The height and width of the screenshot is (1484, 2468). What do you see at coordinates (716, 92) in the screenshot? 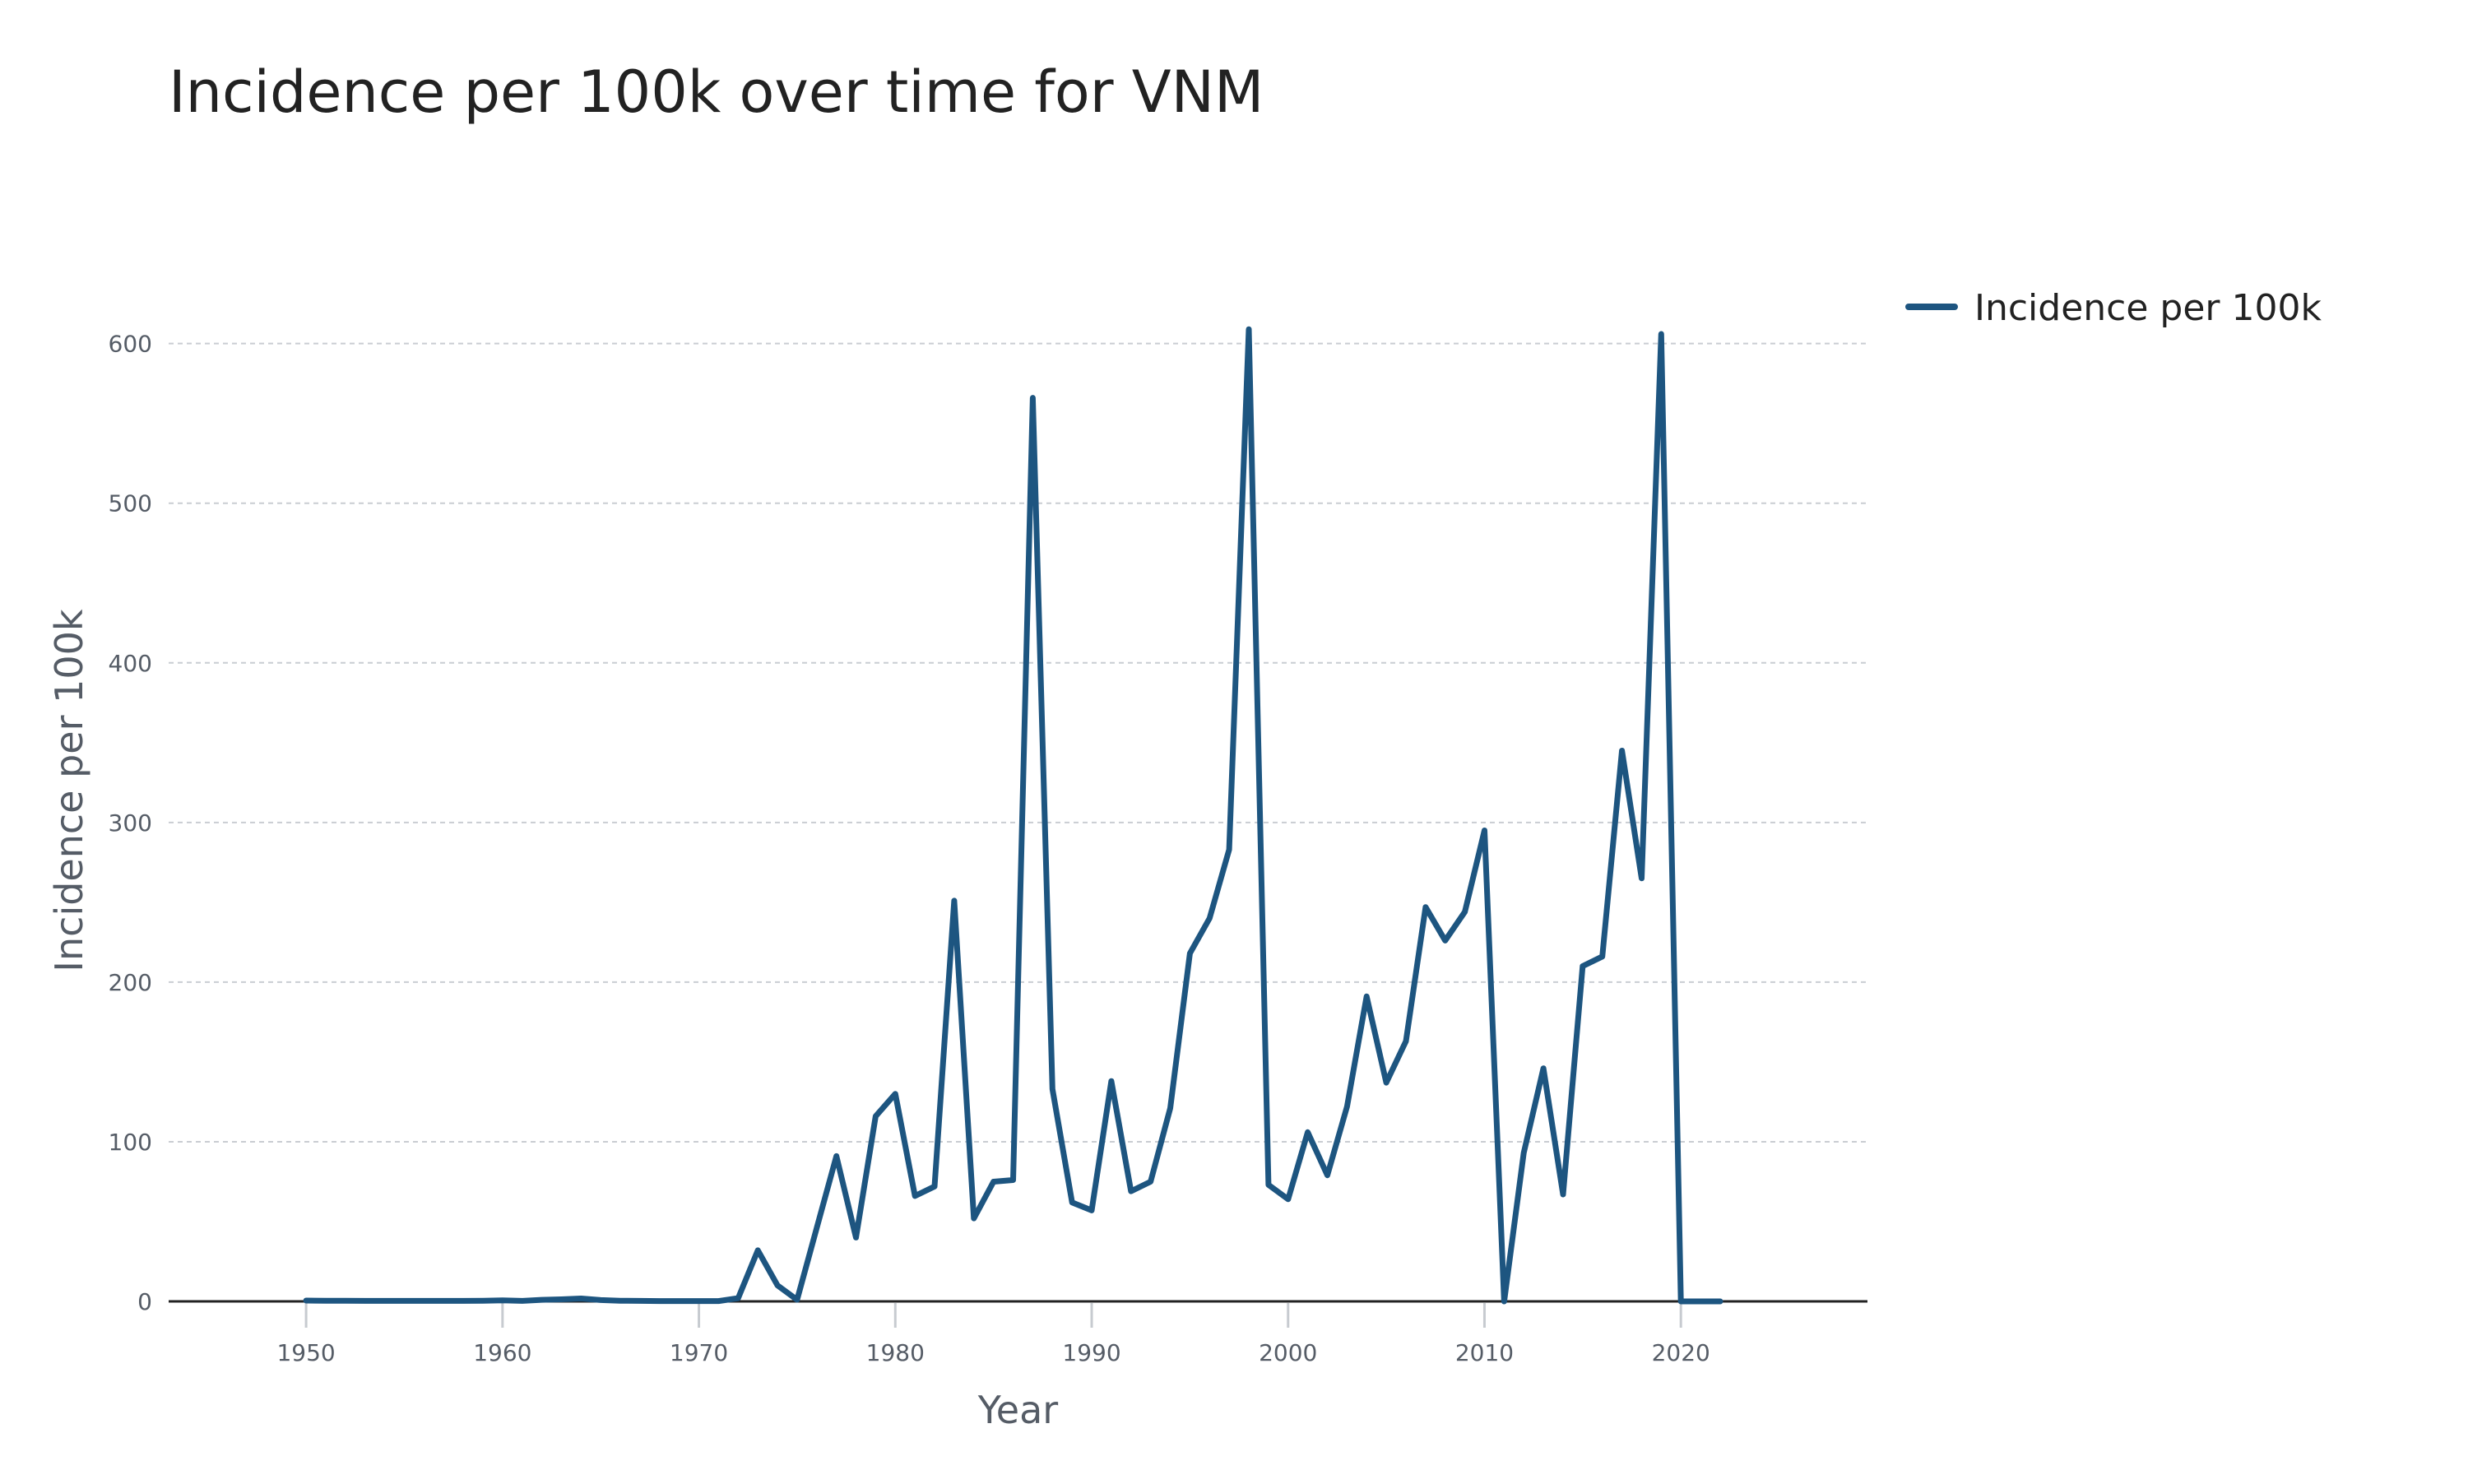
I see `chart-title: Incidence per 100k over time for VNM` at bounding box center [716, 92].